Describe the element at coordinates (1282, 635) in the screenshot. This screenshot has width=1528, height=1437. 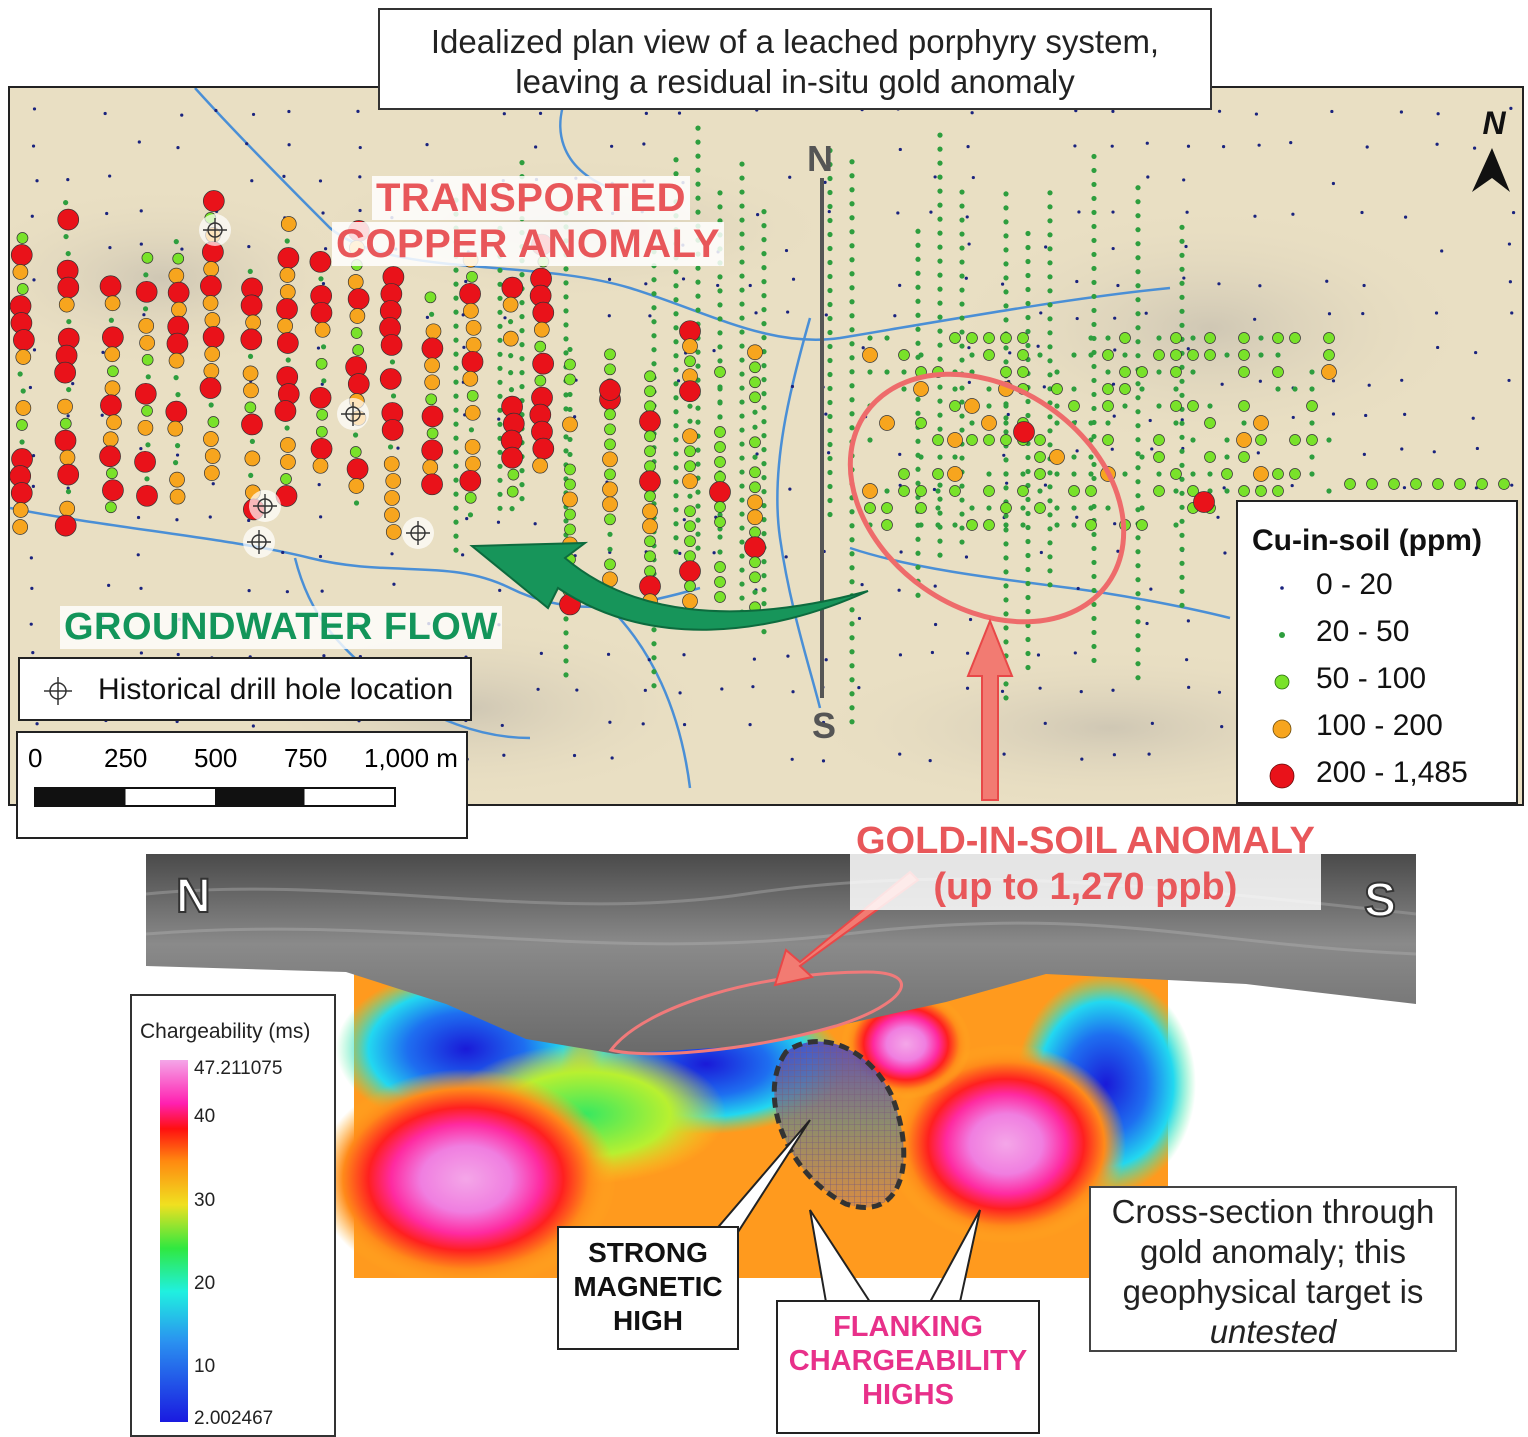
I see `cu-class-2-symbol` at that location.